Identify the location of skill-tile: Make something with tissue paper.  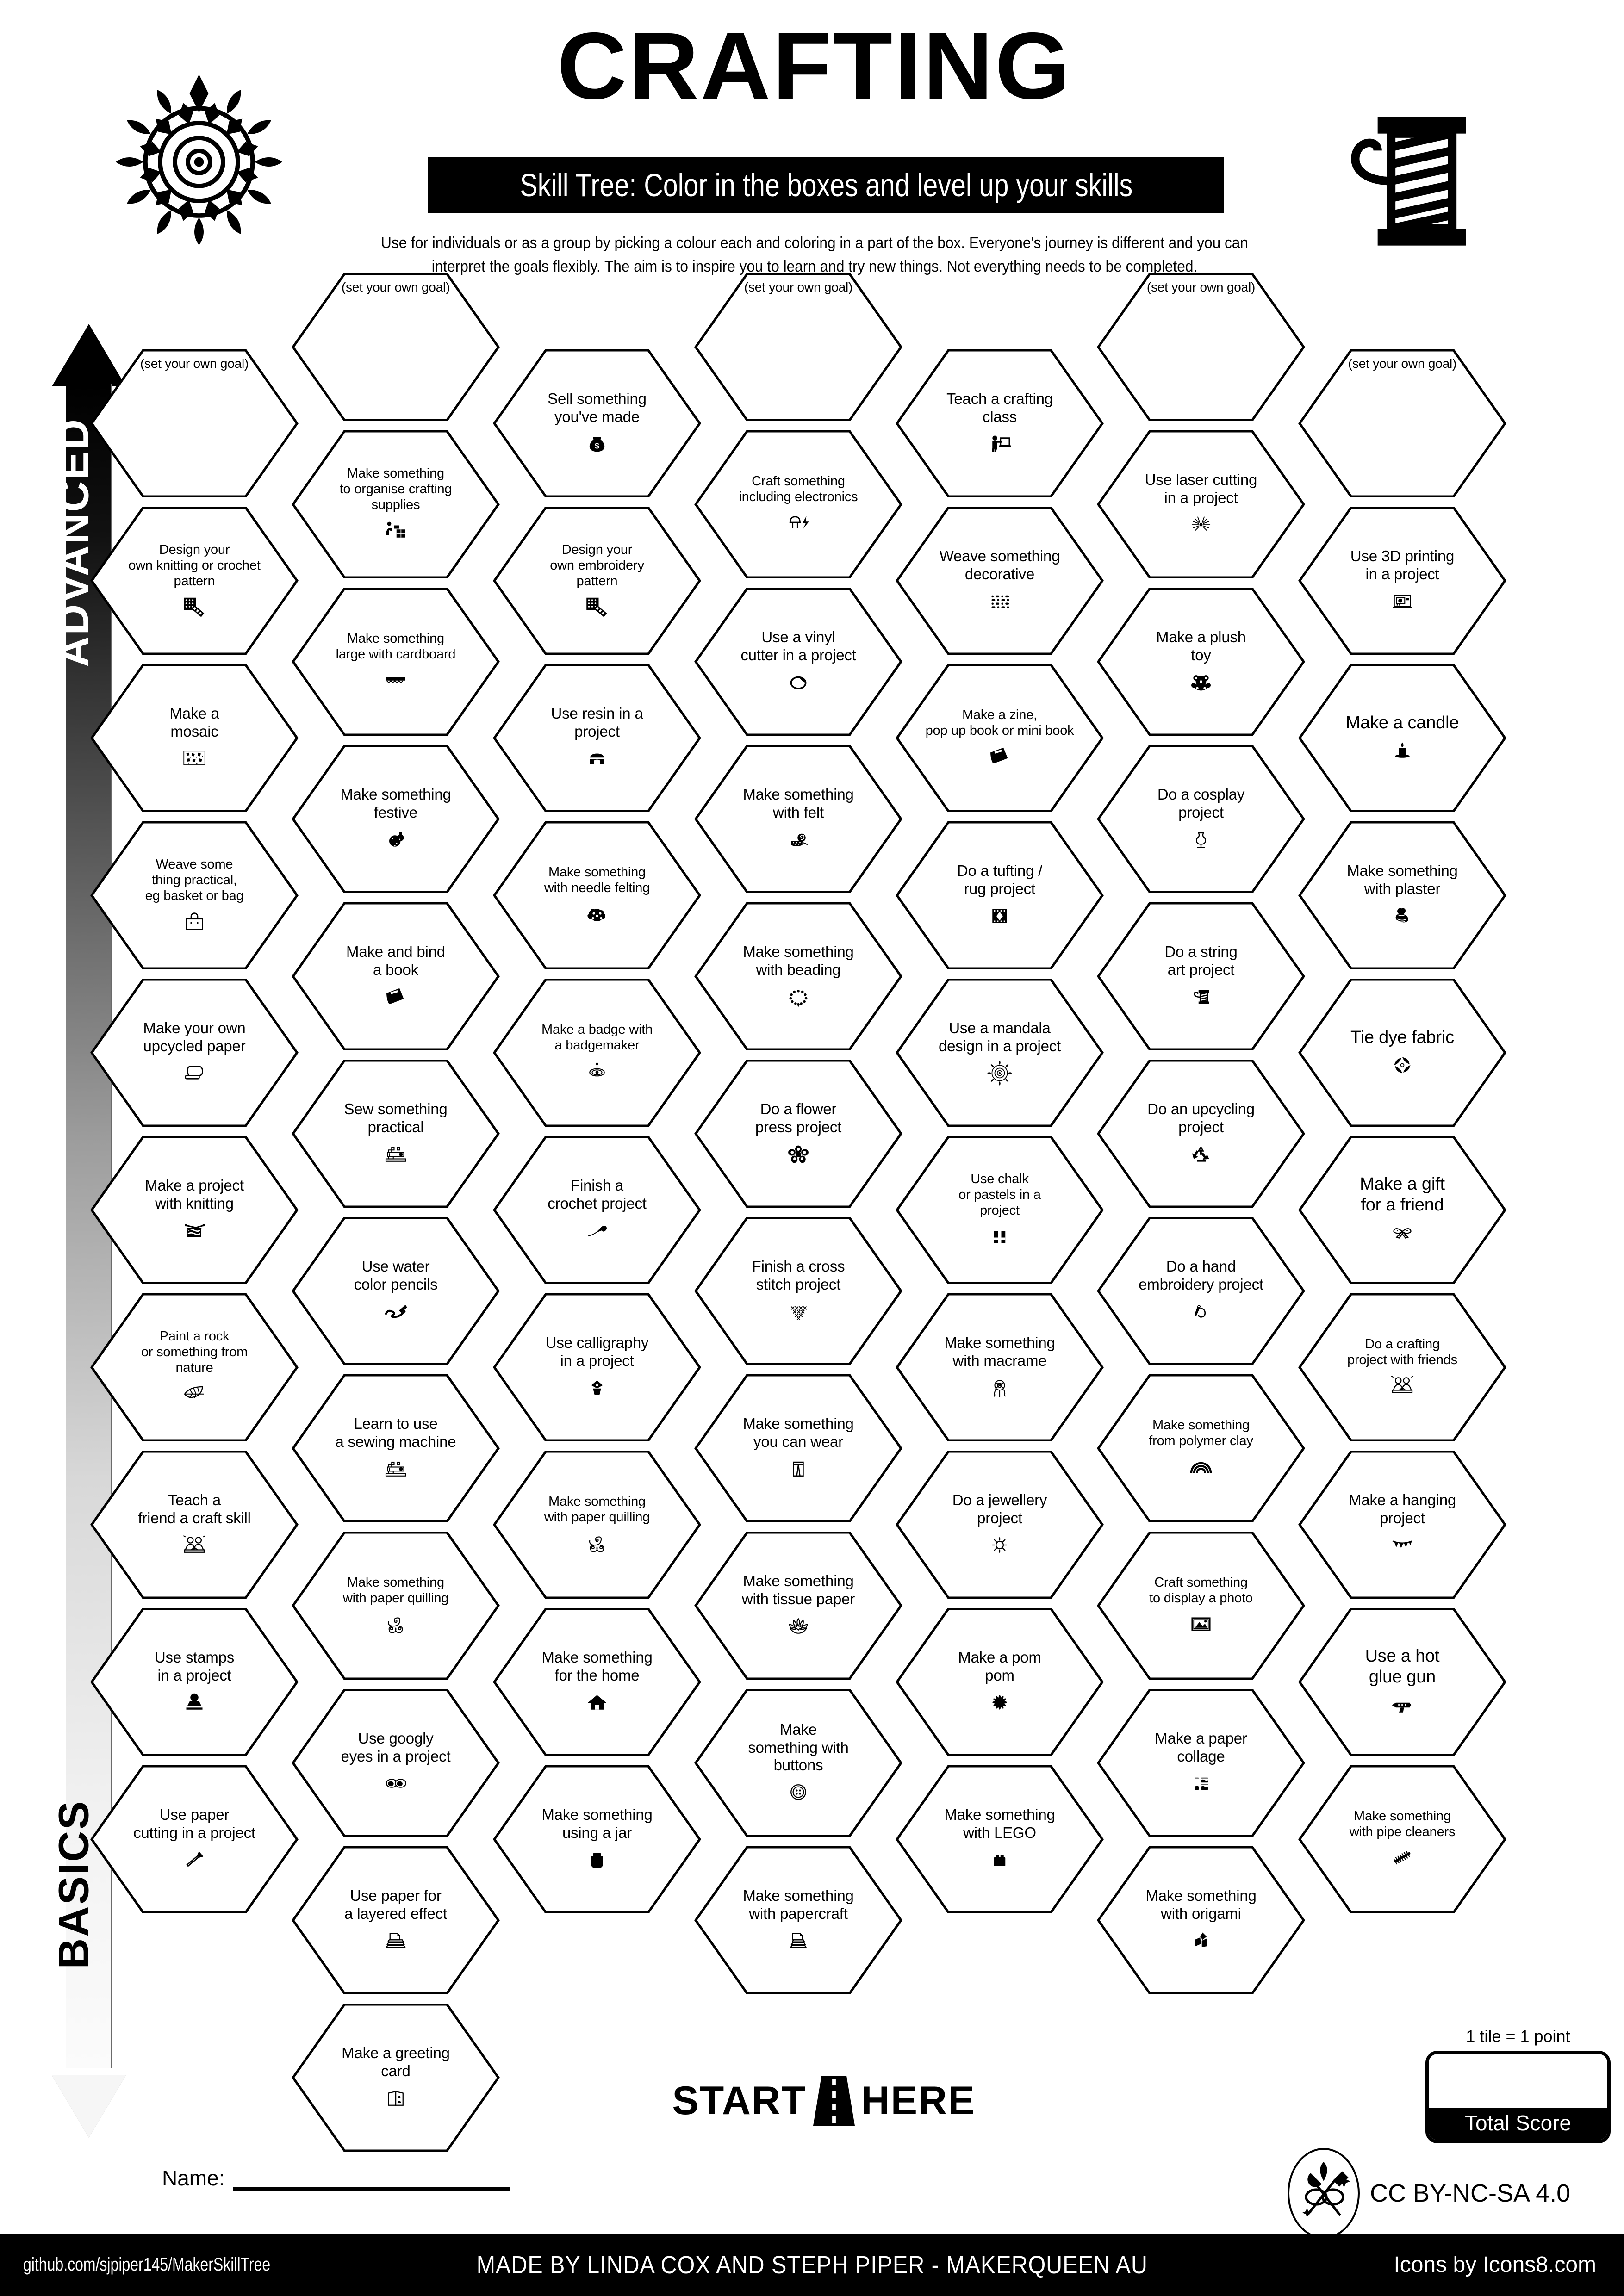
(798, 1606).